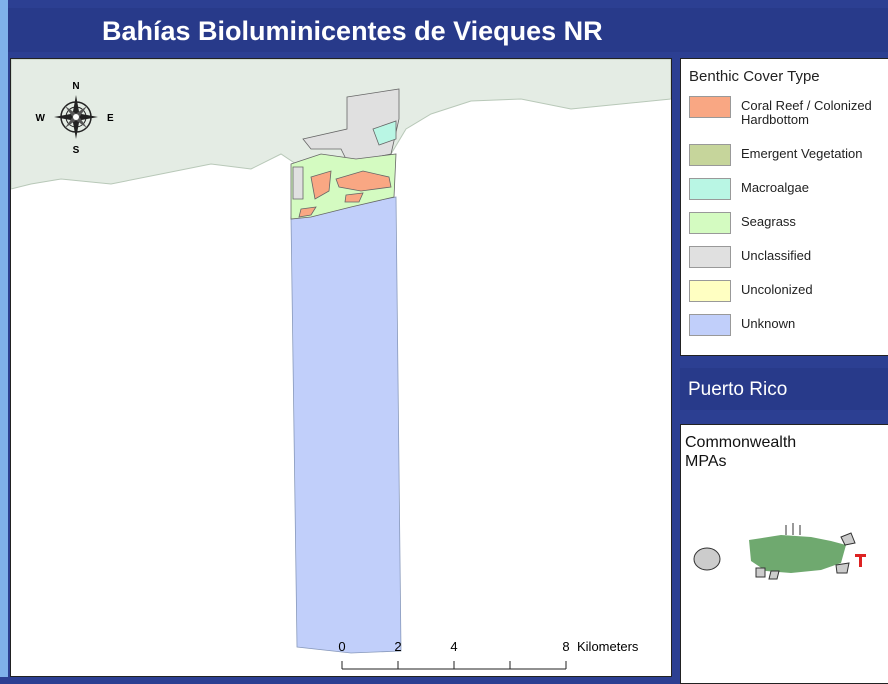 The width and height of the screenshot is (888, 684). What do you see at coordinates (806, 112) in the screenshot?
I see `legend-label: Coral Reef / Colonized Hardbottom` at bounding box center [806, 112].